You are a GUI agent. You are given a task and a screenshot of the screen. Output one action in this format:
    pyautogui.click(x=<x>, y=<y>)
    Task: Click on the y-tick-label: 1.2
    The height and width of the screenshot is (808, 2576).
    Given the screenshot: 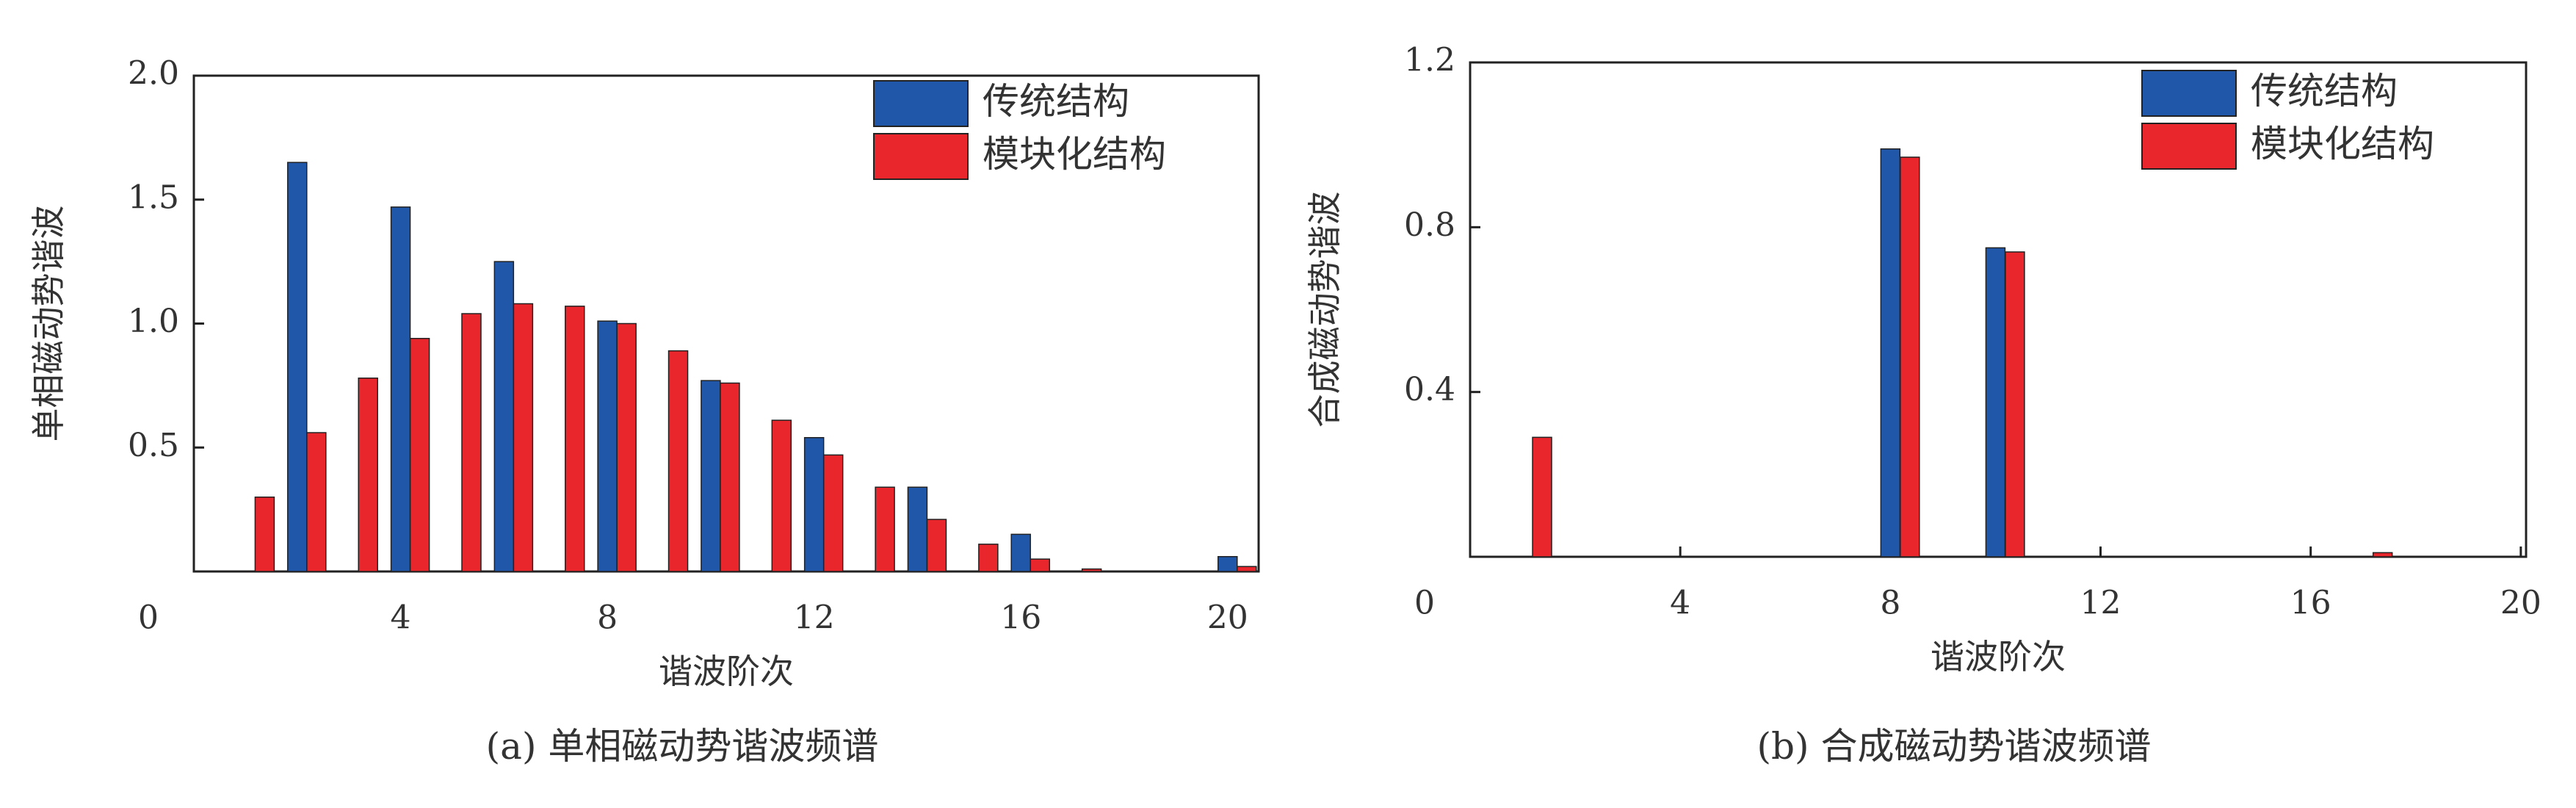 What is the action you would take?
    pyautogui.click(x=1429, y=60)
    